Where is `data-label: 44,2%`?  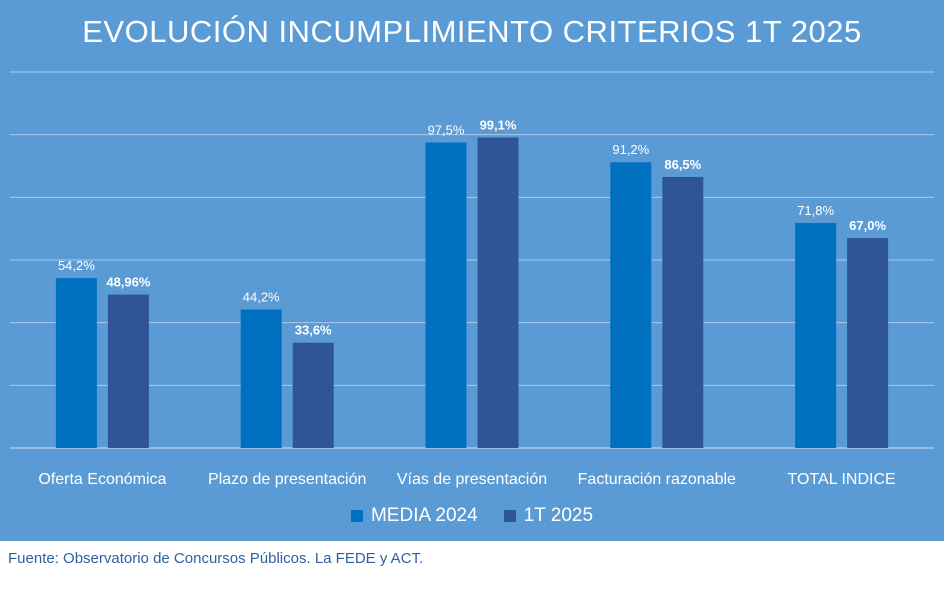 data-label: 44,2% is located at coordinates (261, 297).